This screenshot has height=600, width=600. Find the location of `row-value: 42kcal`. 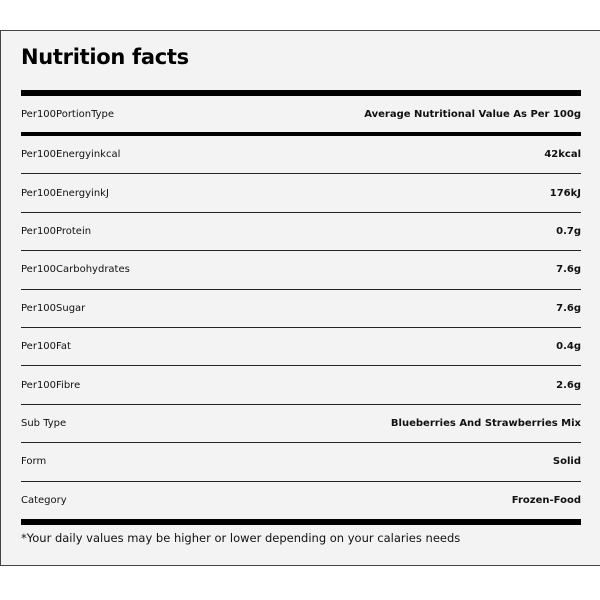

row-value: 42kcal is located at coordinates (562, 155).